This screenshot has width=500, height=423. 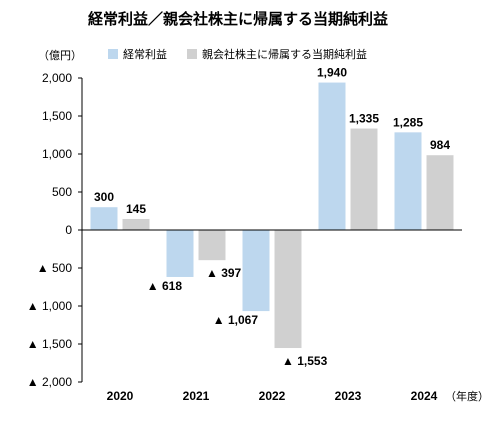 What do you see at coordinates (332, 73) in the screenshot?
I see `data-label: 1,940` at bounding box center [332, 73].